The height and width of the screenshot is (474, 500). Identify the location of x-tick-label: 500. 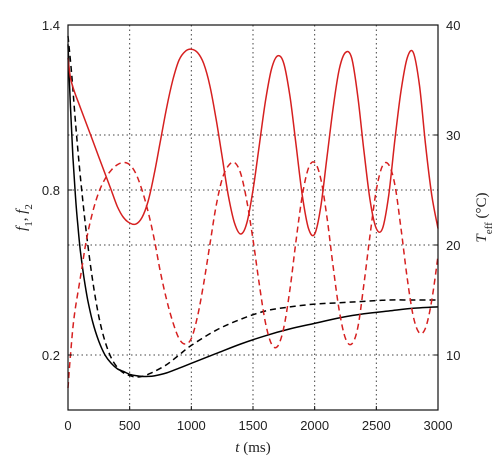
(130, 425).